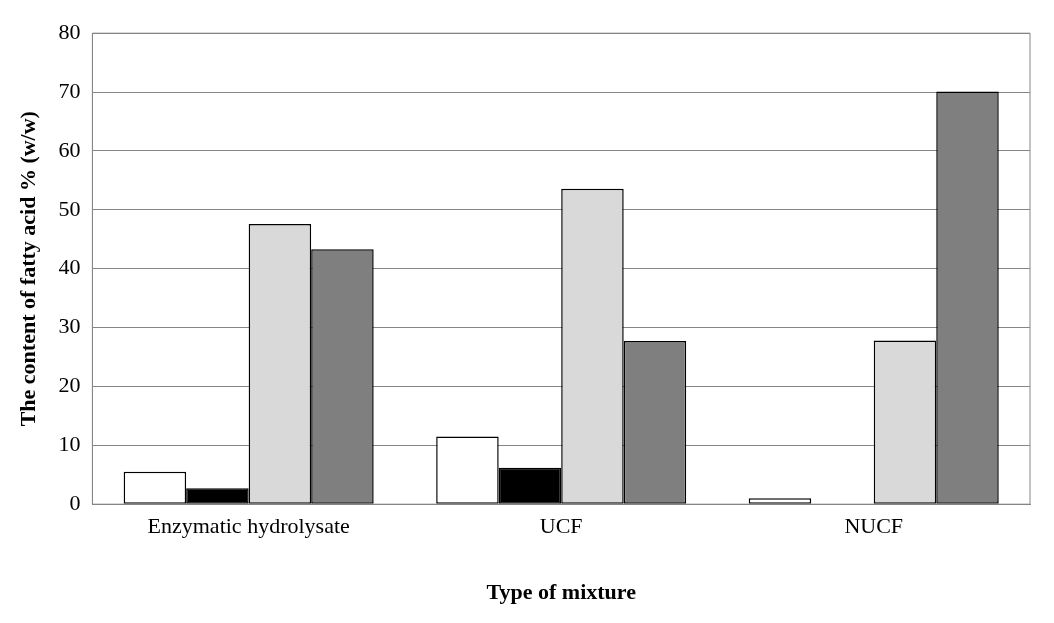  What do you see at coordinates (75, 502) in the screenshot?
I see `y-tick-label: 0` at bounding box center [75, 502].